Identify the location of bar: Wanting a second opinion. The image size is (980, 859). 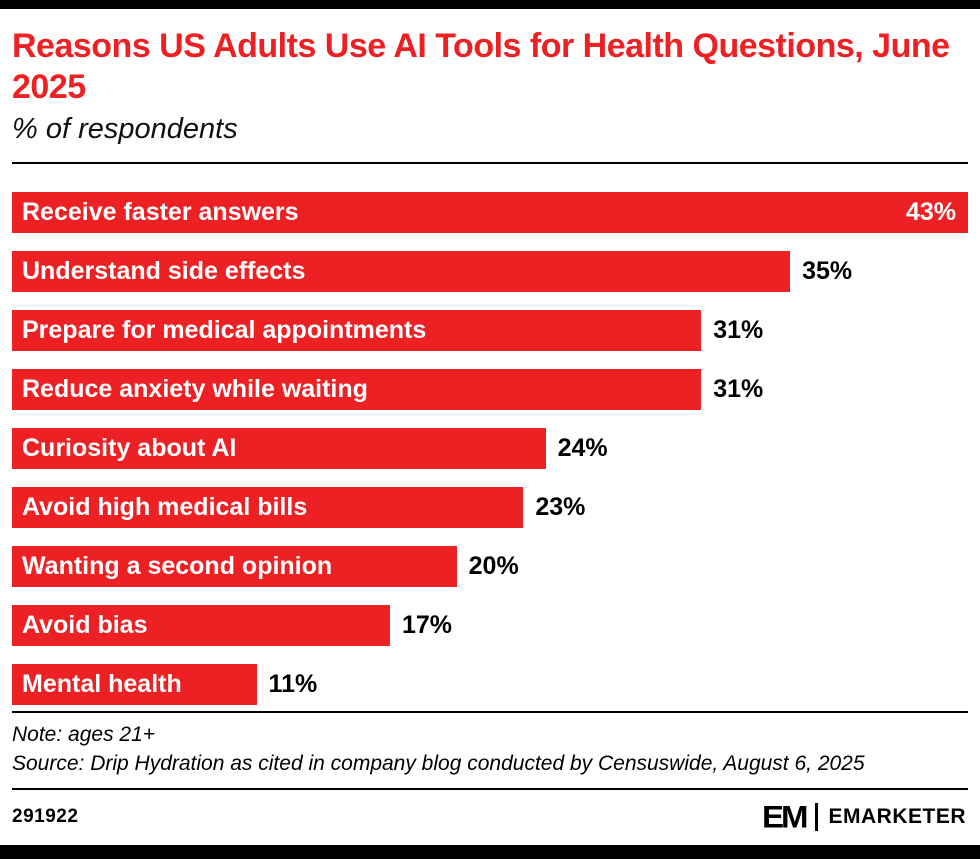
(234, 566).